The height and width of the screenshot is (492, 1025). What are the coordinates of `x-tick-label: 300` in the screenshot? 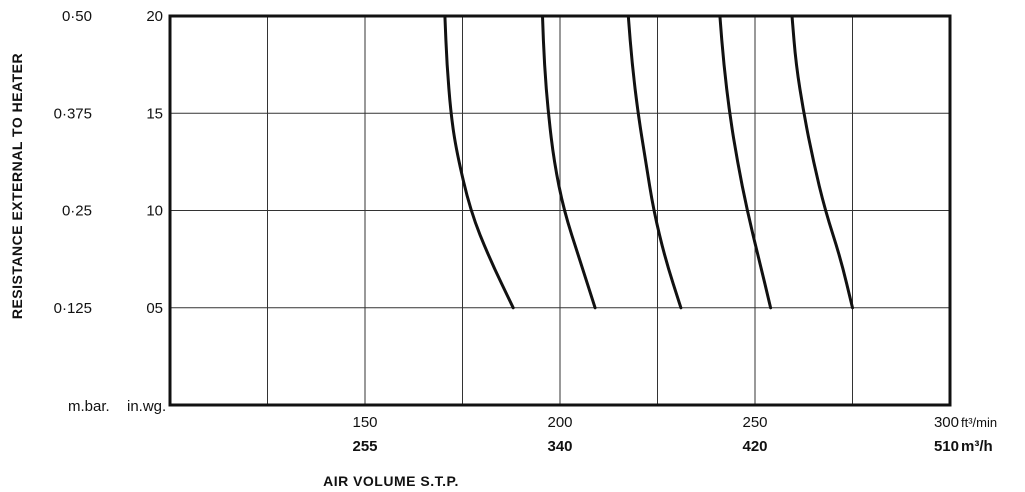 It's located at (946, 422).